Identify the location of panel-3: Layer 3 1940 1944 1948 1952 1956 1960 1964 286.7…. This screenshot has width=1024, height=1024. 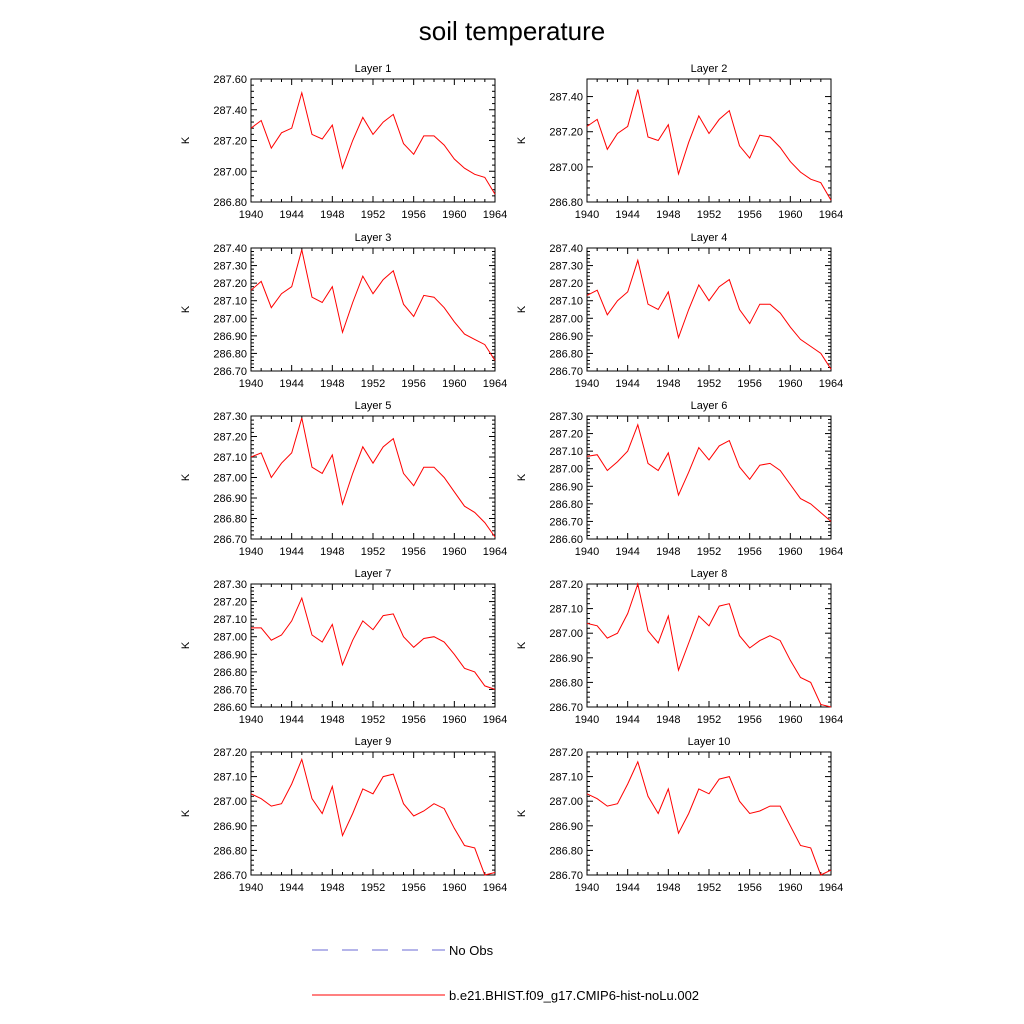
(343, 311).